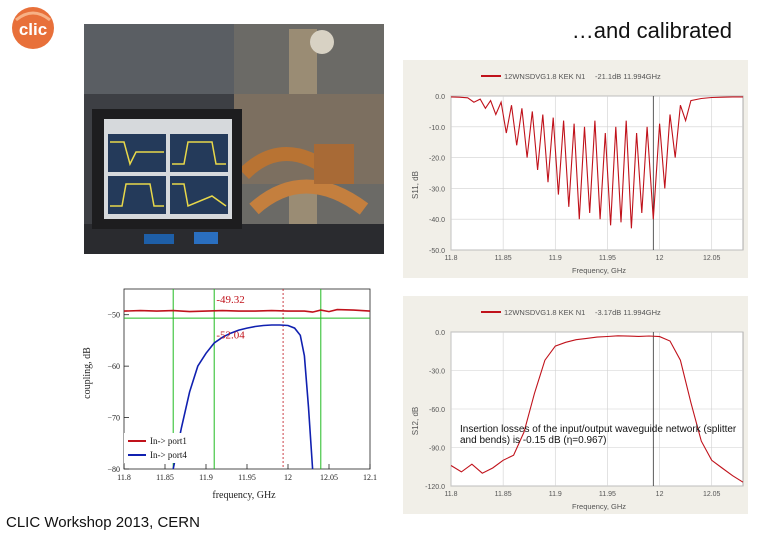  What do you see at coordinates (167, 448) in the screenshot?
I see `legend: In-> port1 In-> port4` at bounding box center [167, 448].